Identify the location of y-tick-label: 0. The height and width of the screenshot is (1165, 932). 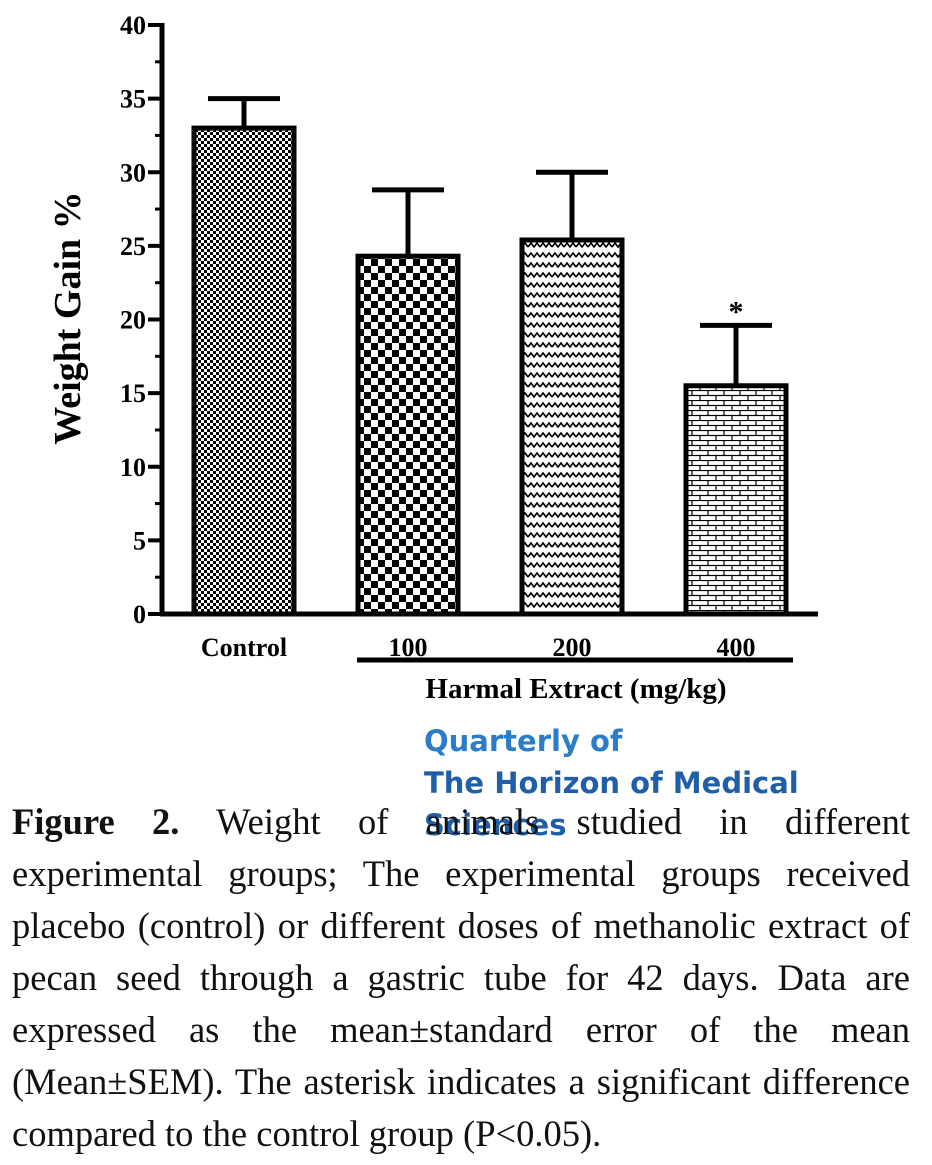
(139, 614).